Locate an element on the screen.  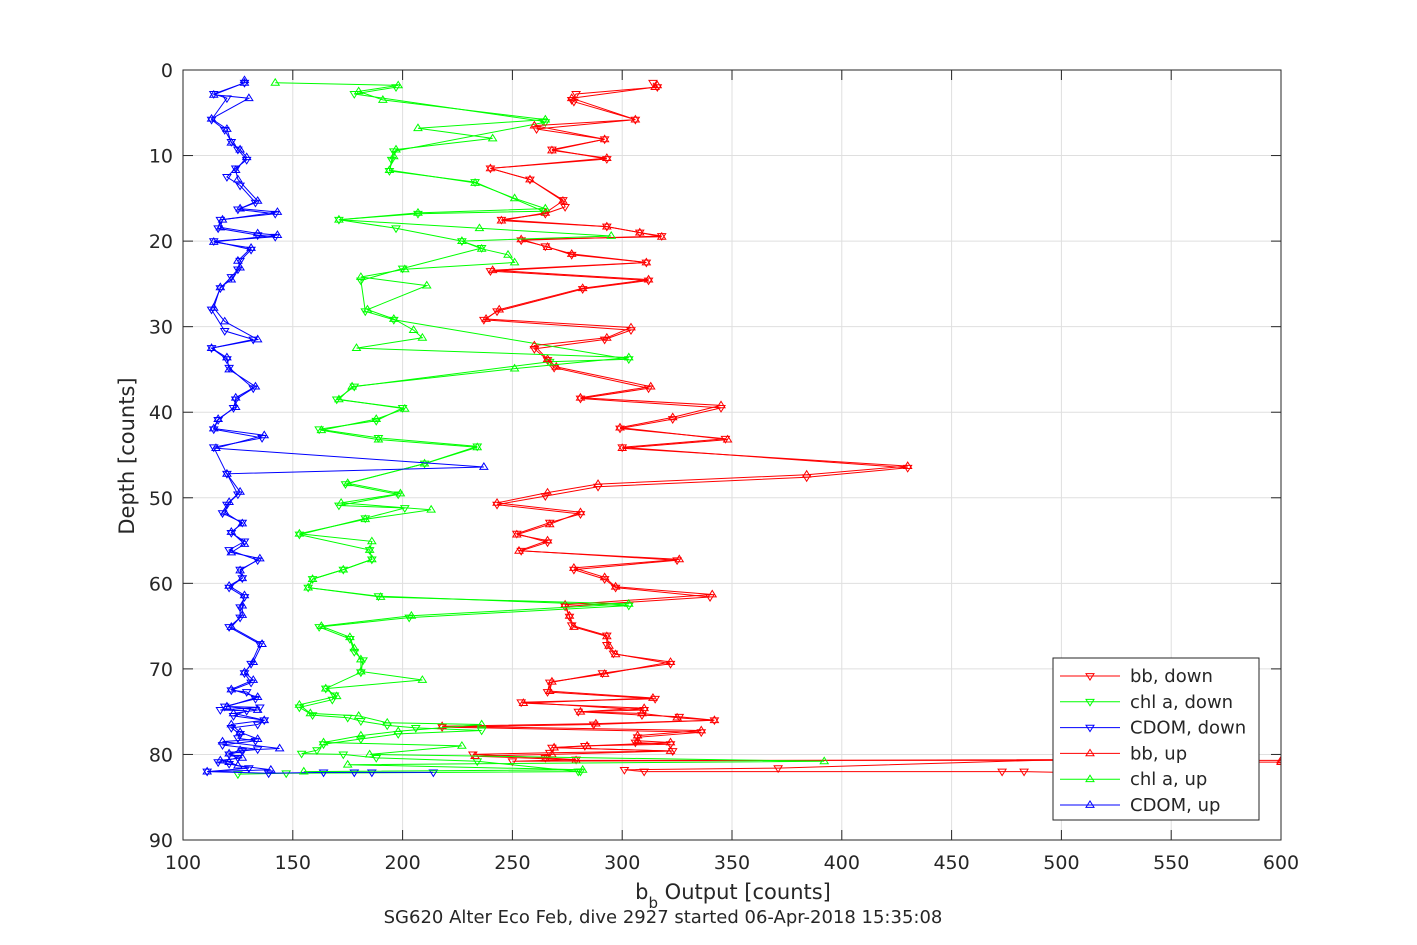
legend-item-chl-a-down: chl a, down is located at coordinates (1146, 702).